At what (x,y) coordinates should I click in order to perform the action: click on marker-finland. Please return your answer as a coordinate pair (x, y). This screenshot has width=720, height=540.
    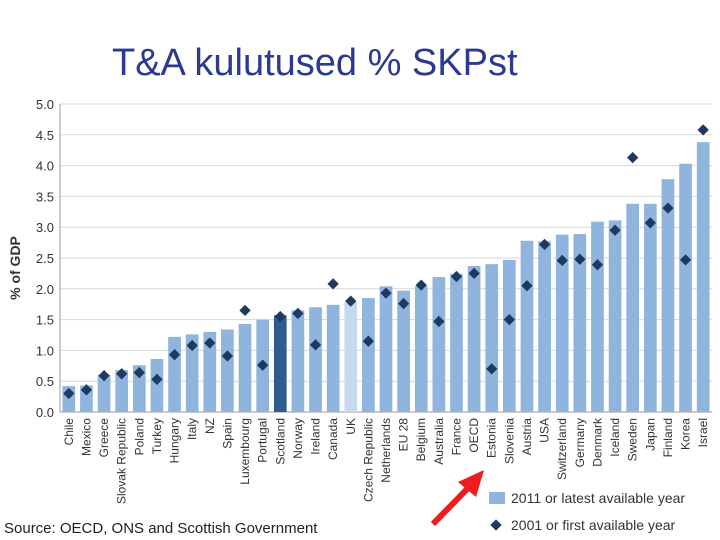
    Looking at the image, I should click on (668, 208).